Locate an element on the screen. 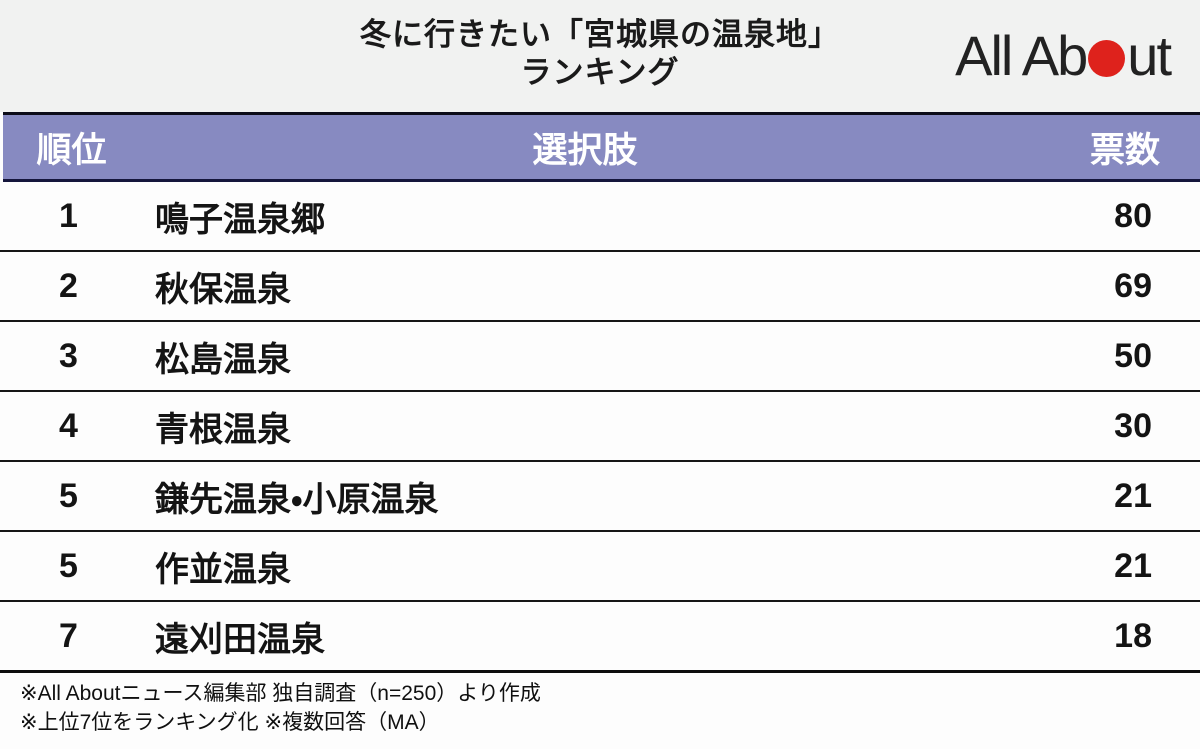 This screenshot has width=1200, height=749. table-row: 5 作並温泉 21 is located at coordinates (600, 567).